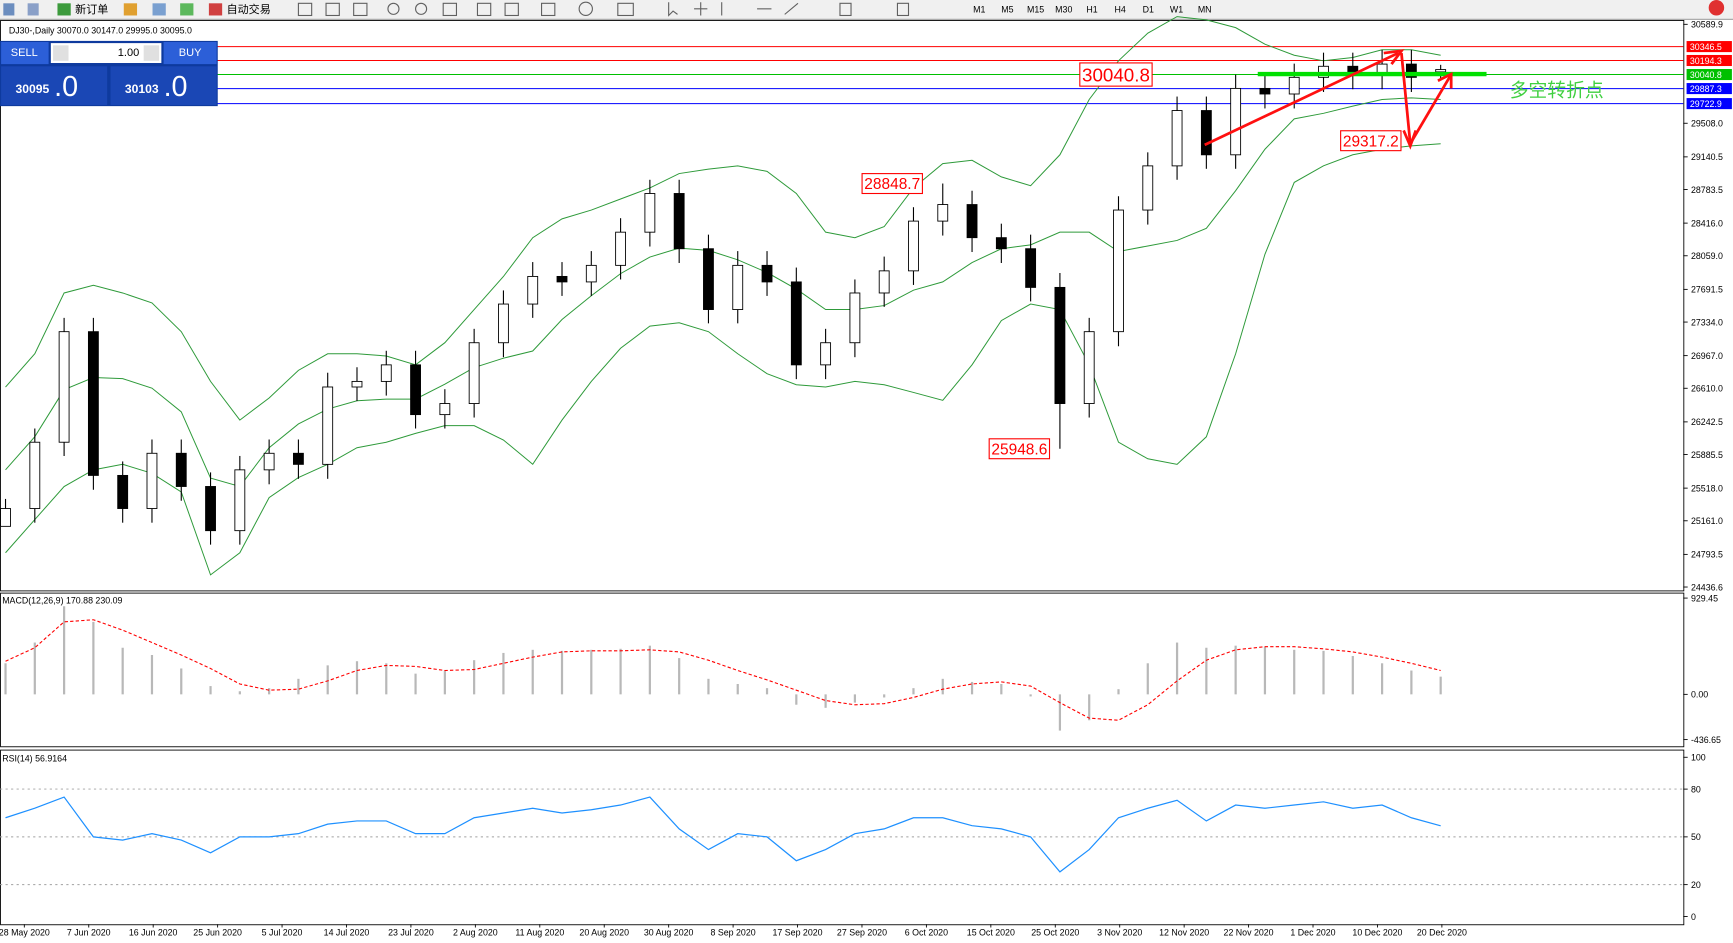 The height and width of the screenshot is (943, 1733). Describe the element at coordinates (129, 53) in the screenshot. I see `lot-value: 1.00` at that location.